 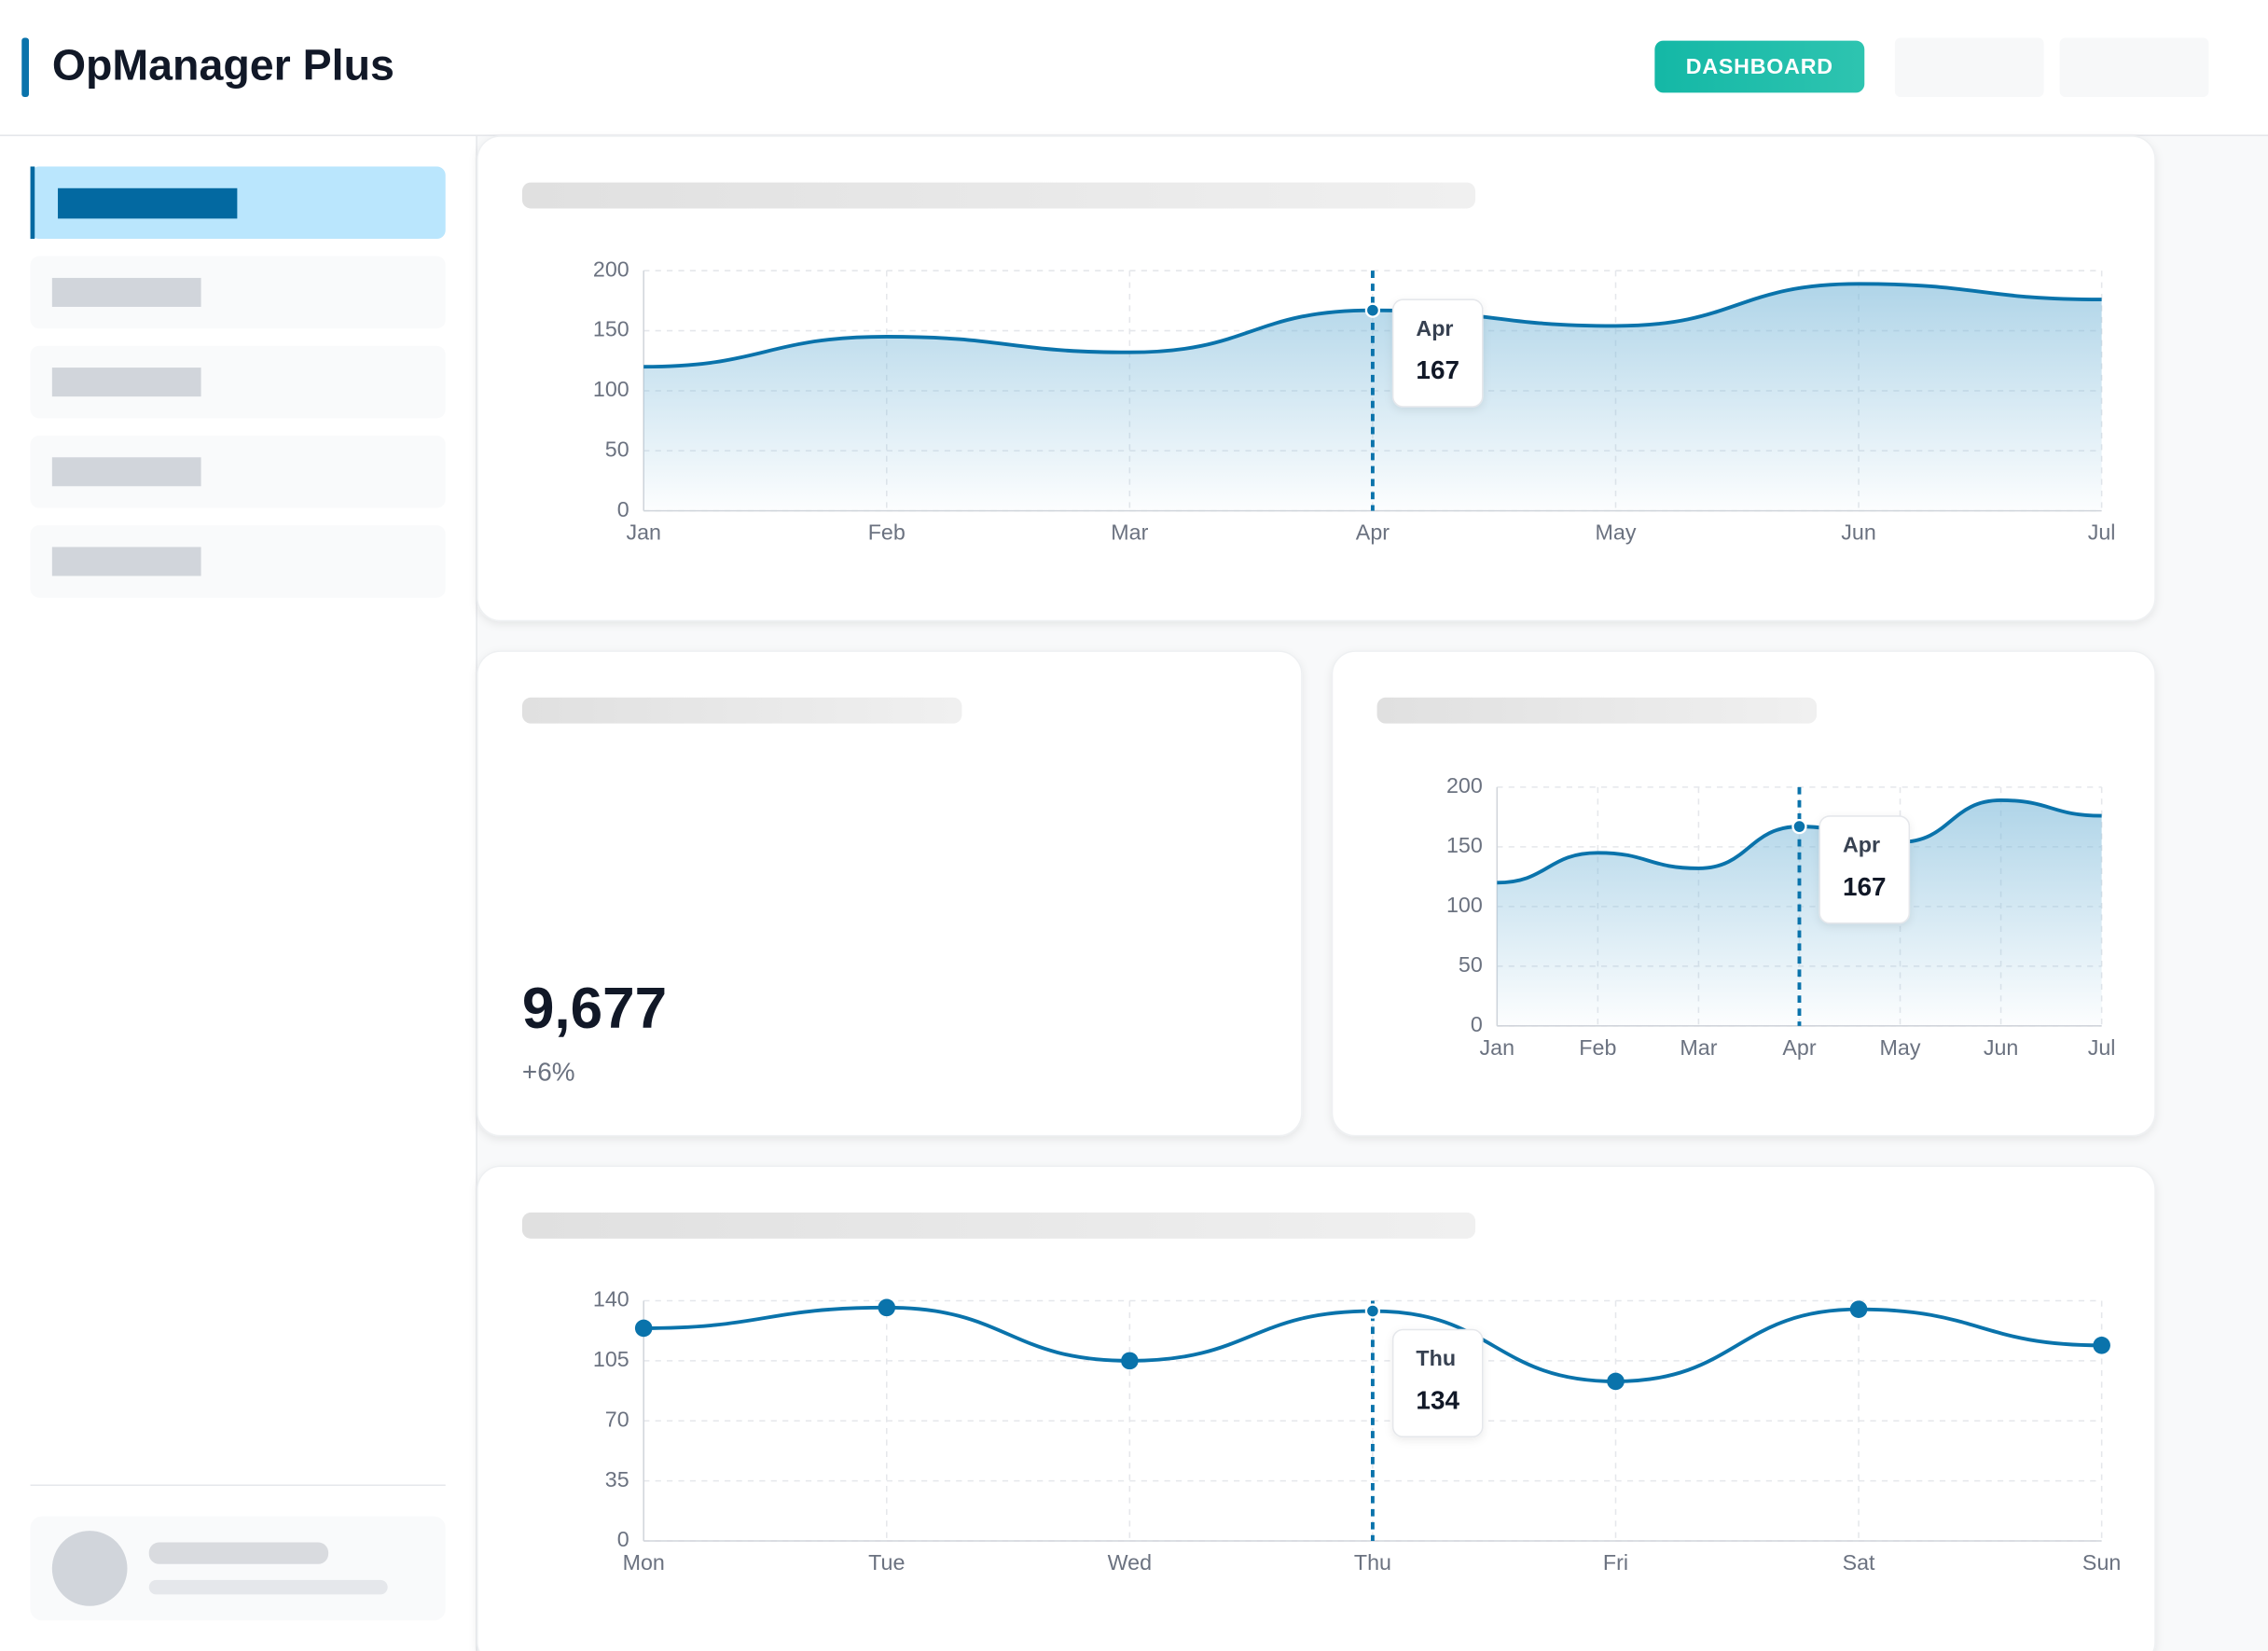 What do you see at coordinates (1437, 1399) in the screenshot?
I see `tooltip-value: 134` at bounding box center [1437, 1399].